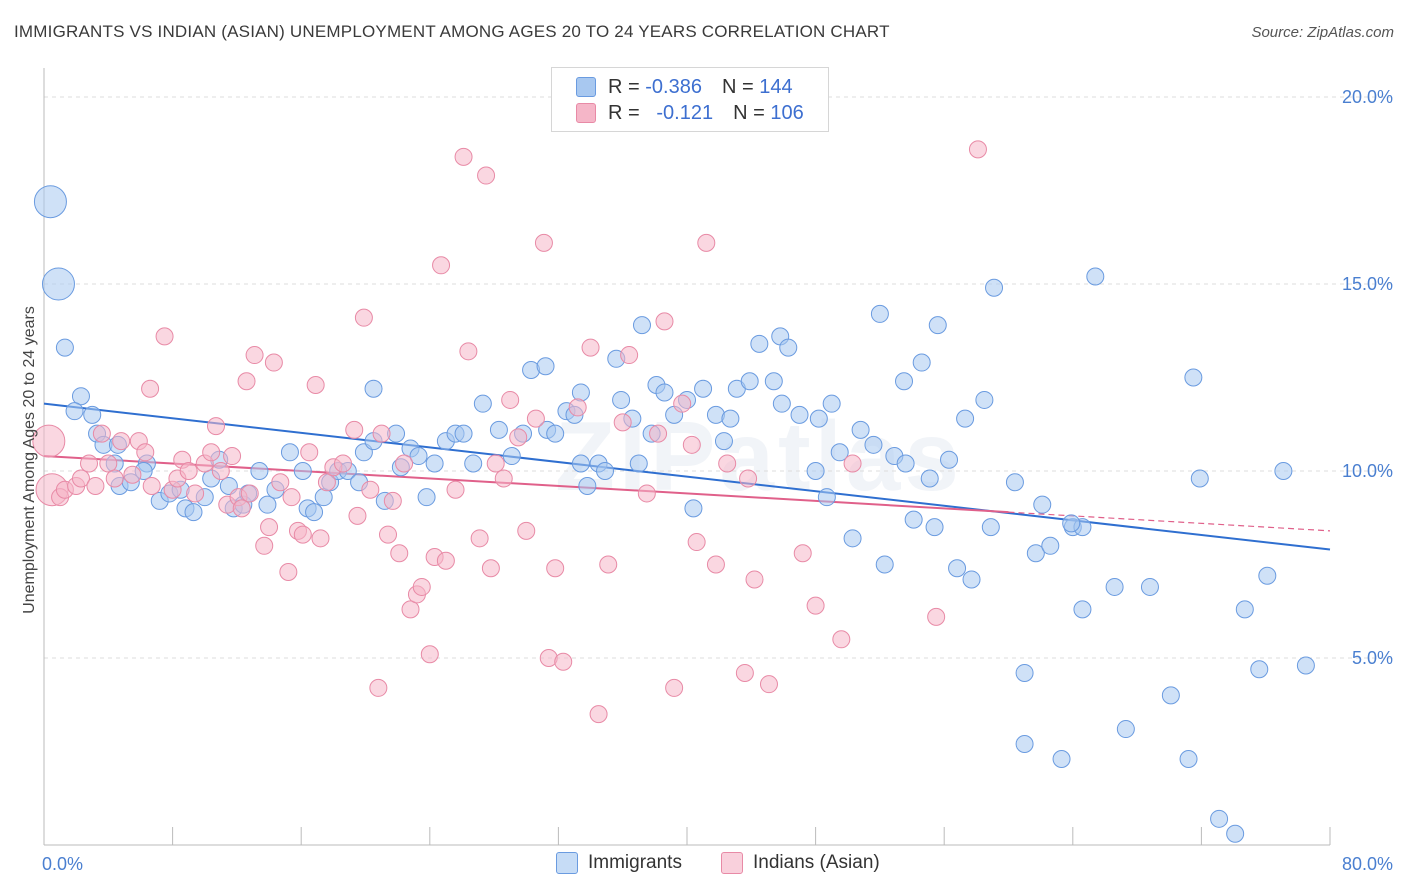 This screenshot has height=892, width=1406. I want to click on indians-n-value: 106, so click(787, 112).